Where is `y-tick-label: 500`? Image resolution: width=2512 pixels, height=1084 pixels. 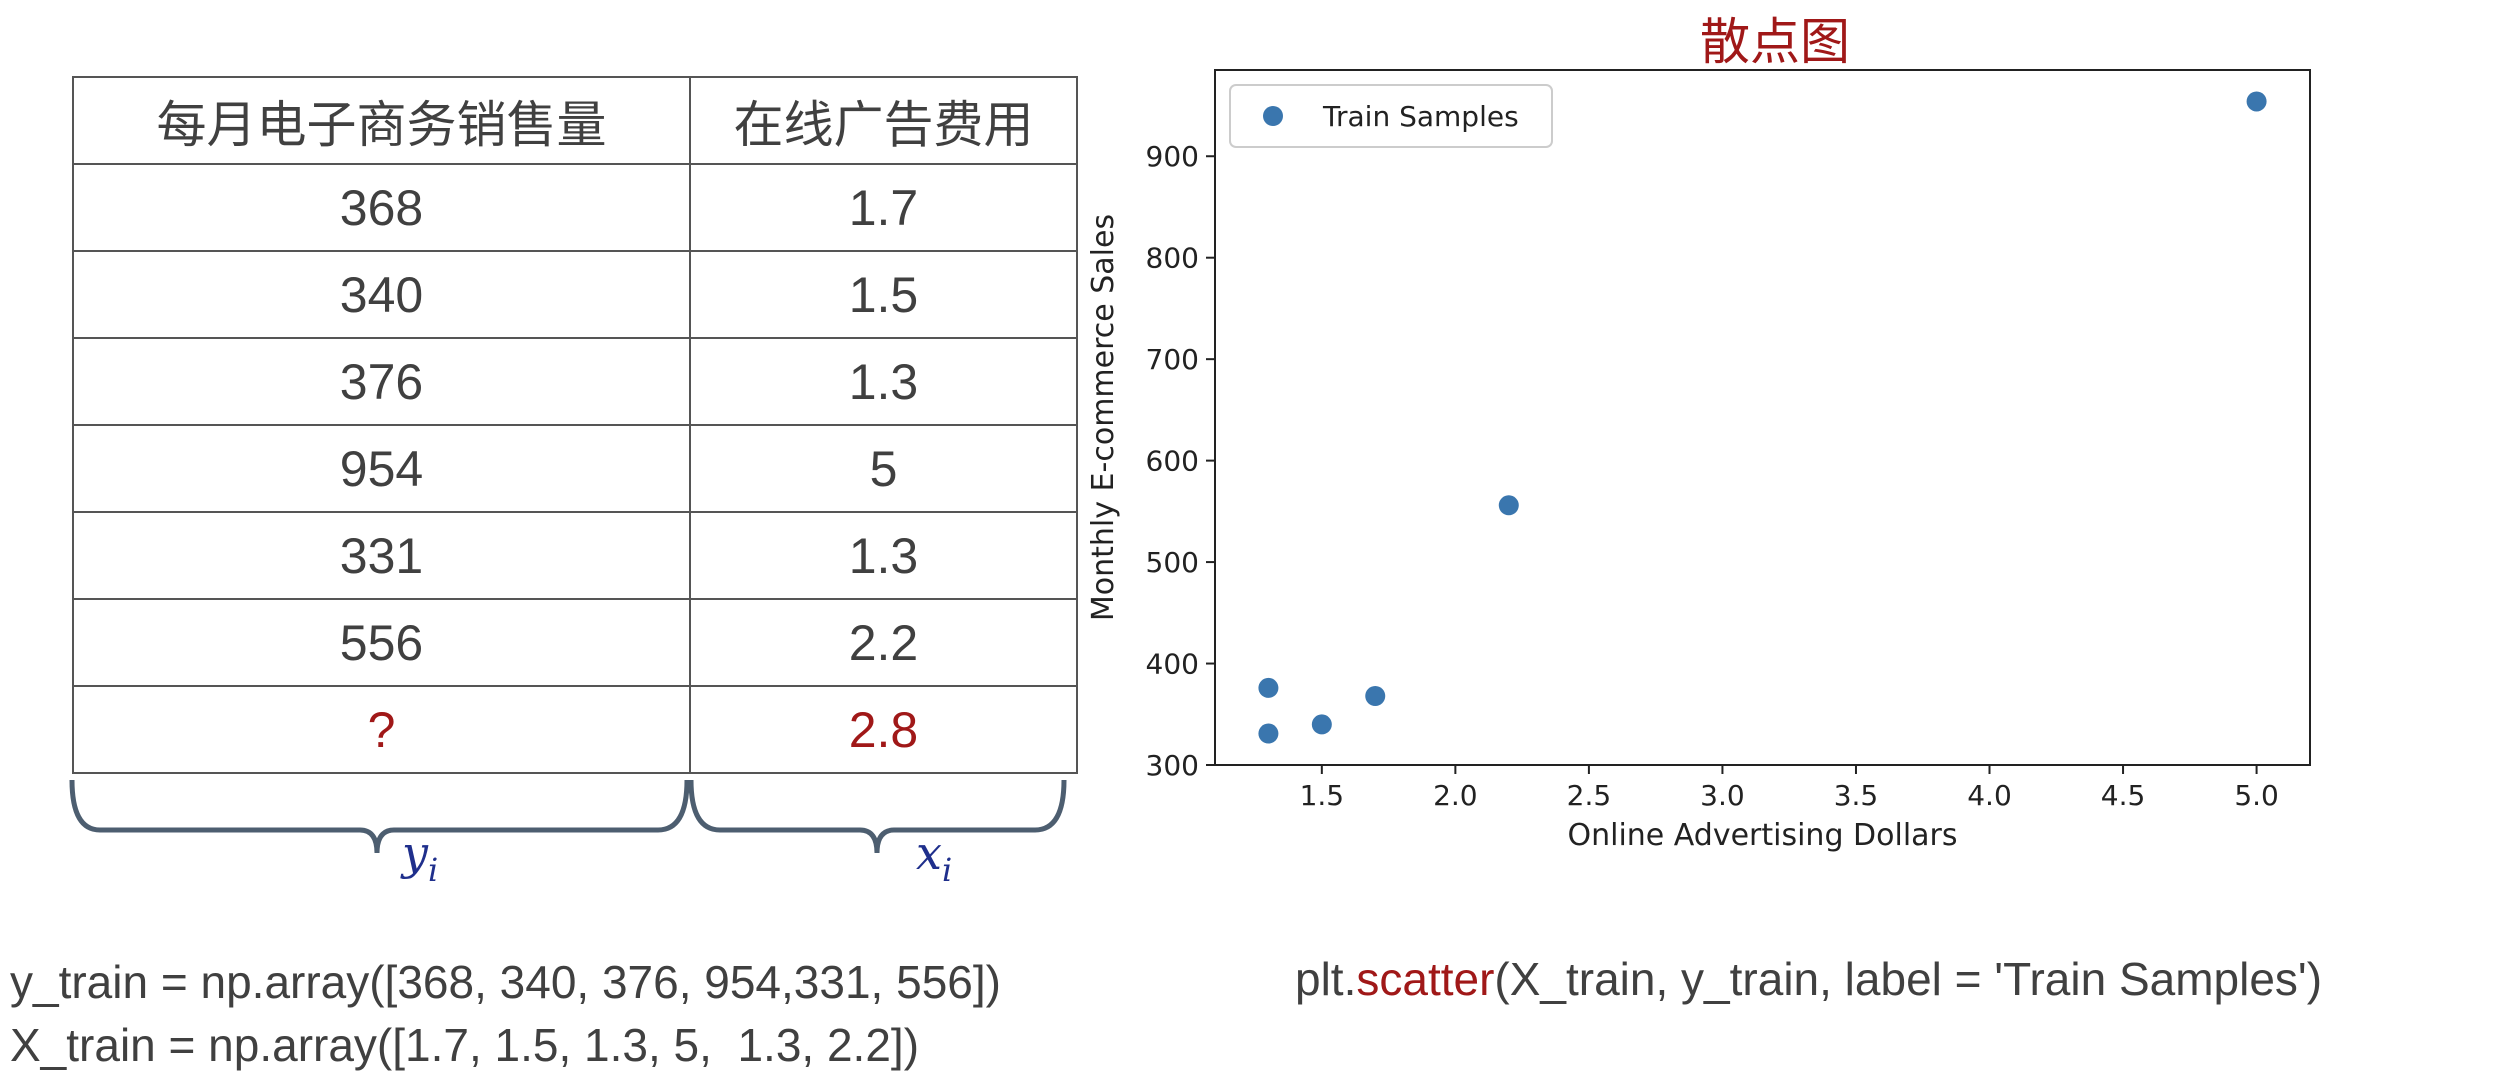
y-tick-label: 500 is located at coordinates (1172, 562).